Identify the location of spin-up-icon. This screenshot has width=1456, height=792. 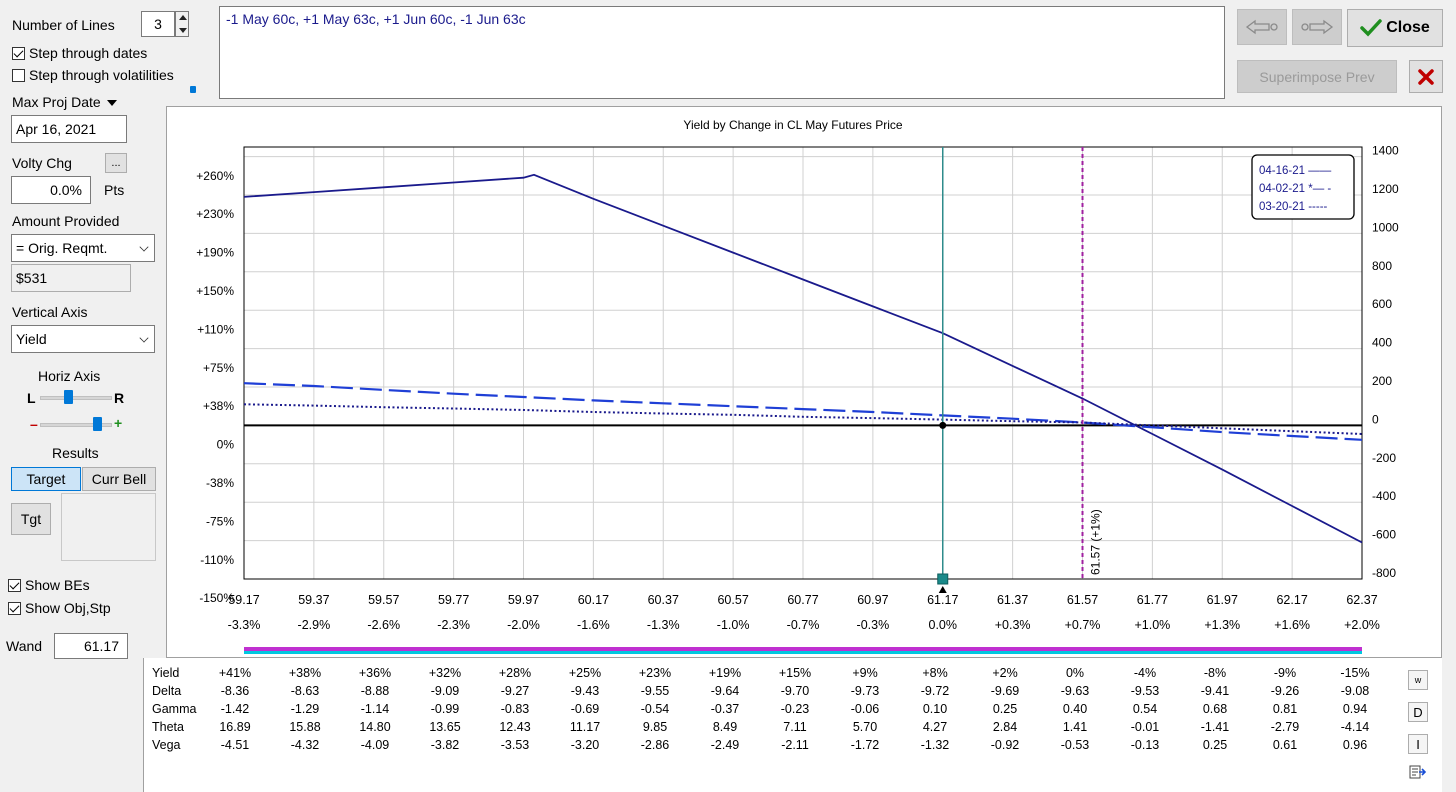
(183, 17).